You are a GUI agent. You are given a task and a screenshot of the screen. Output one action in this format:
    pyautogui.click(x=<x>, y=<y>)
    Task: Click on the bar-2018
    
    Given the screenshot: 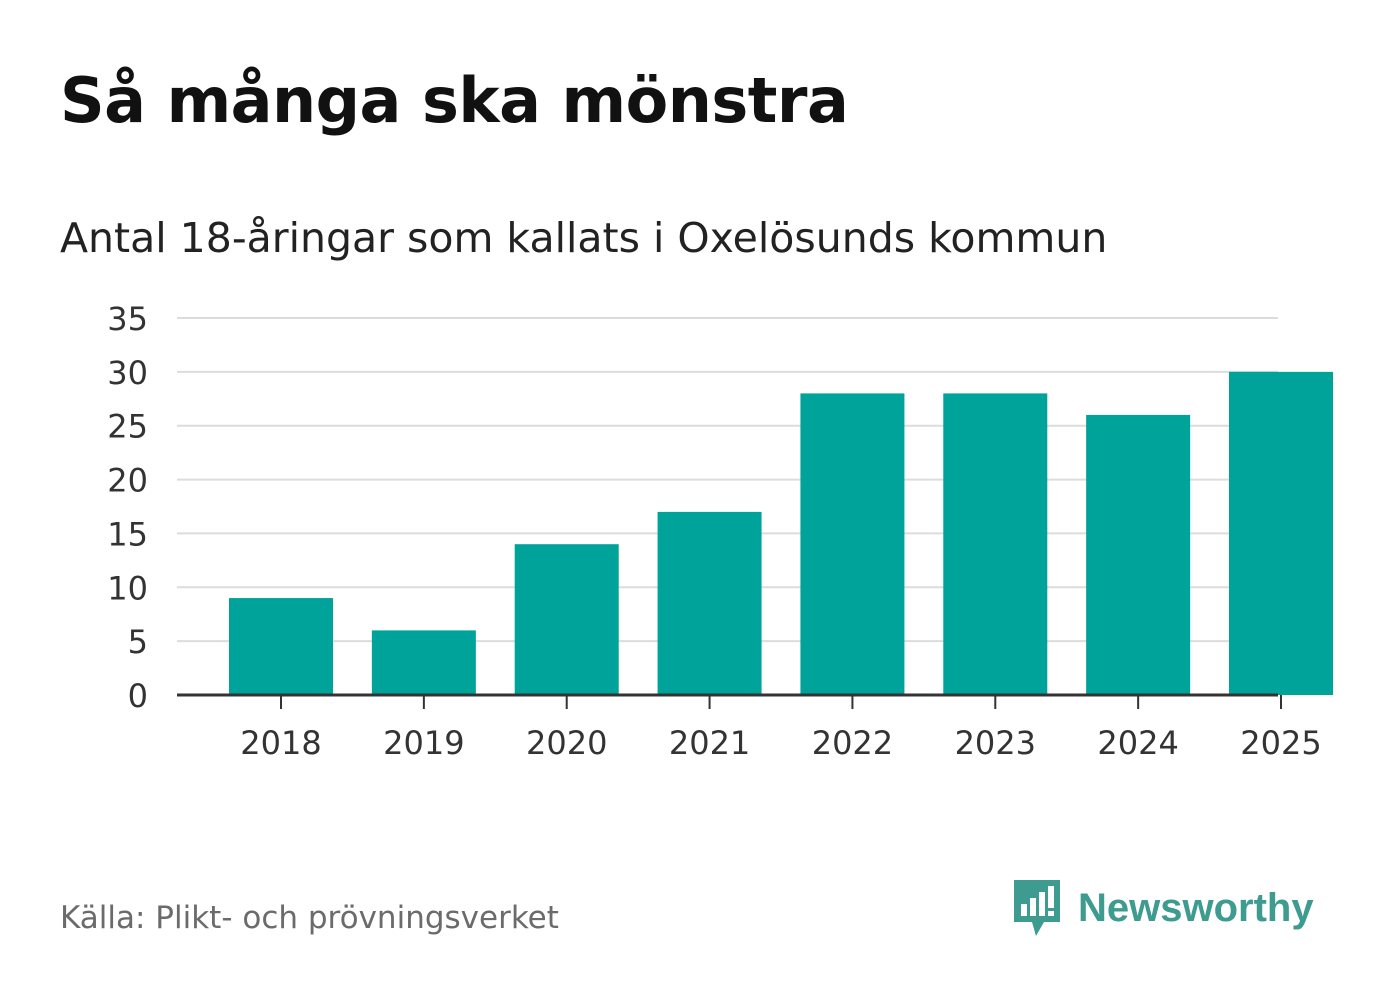 What is the action you would take?
    pyautogui.click(x=281, y=646)
    